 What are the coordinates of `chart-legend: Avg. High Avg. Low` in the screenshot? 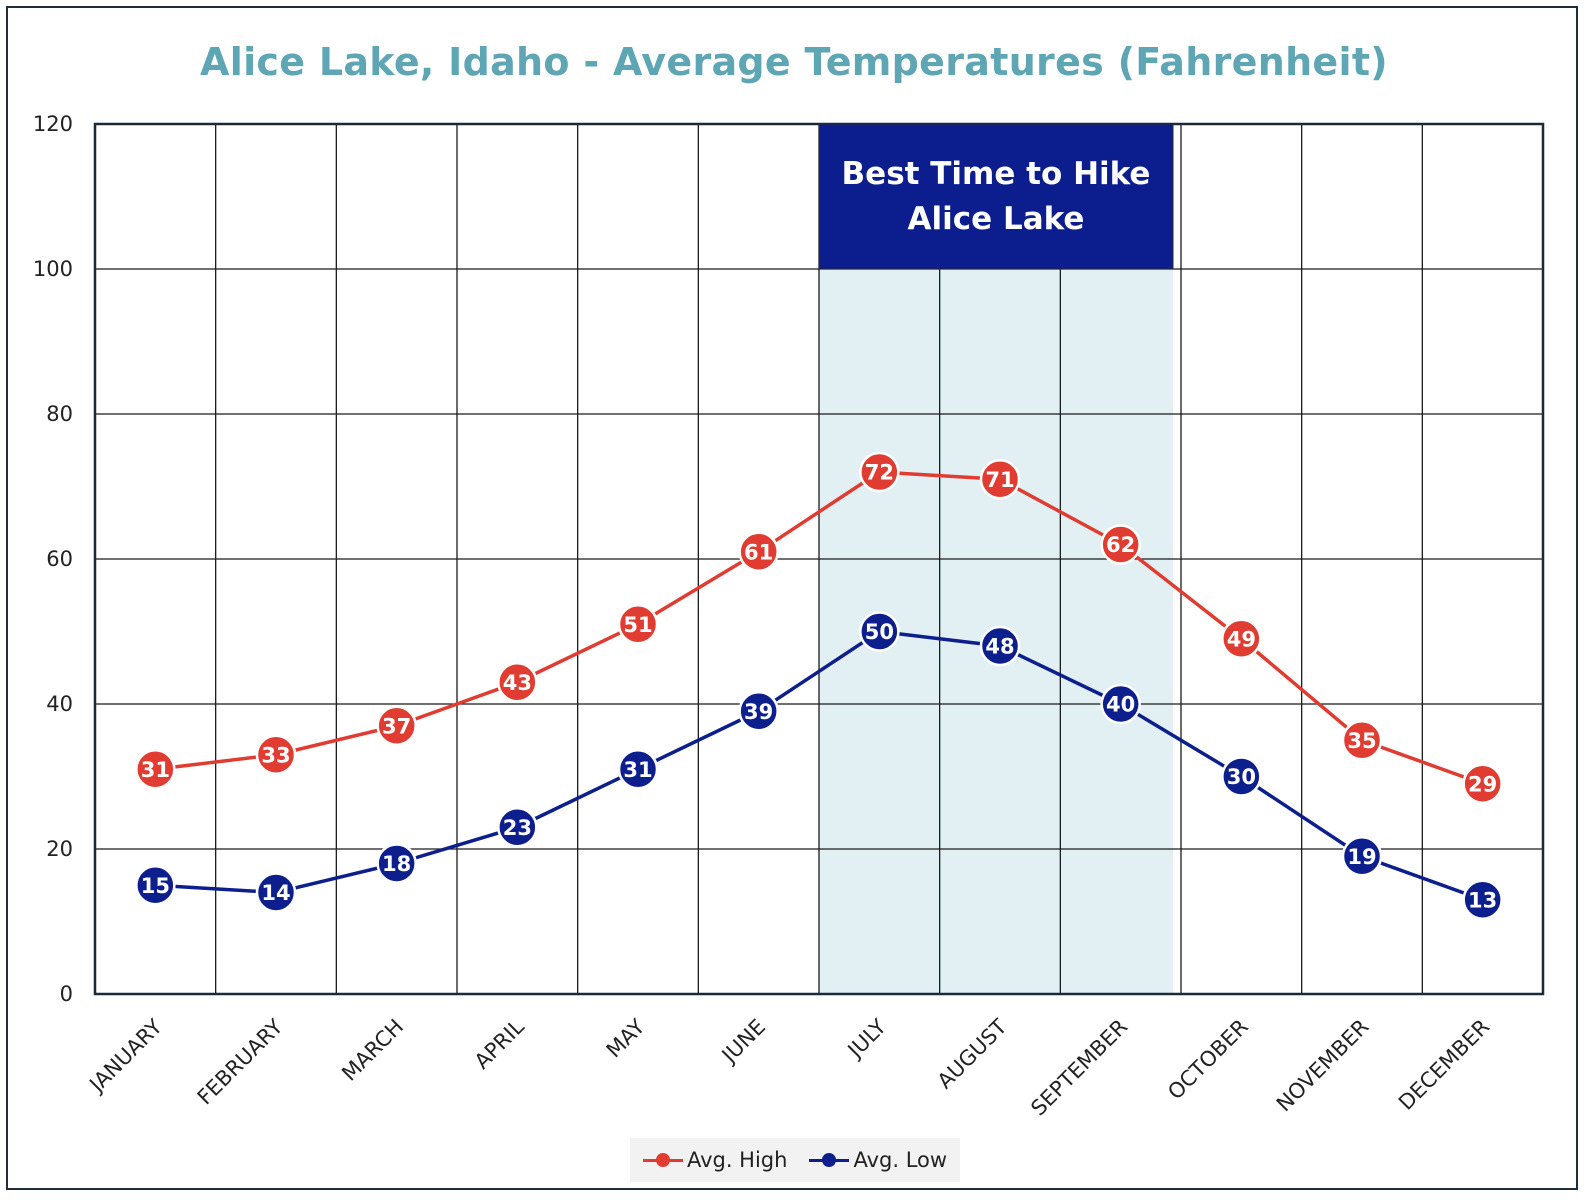 It's located at (795, 1160).